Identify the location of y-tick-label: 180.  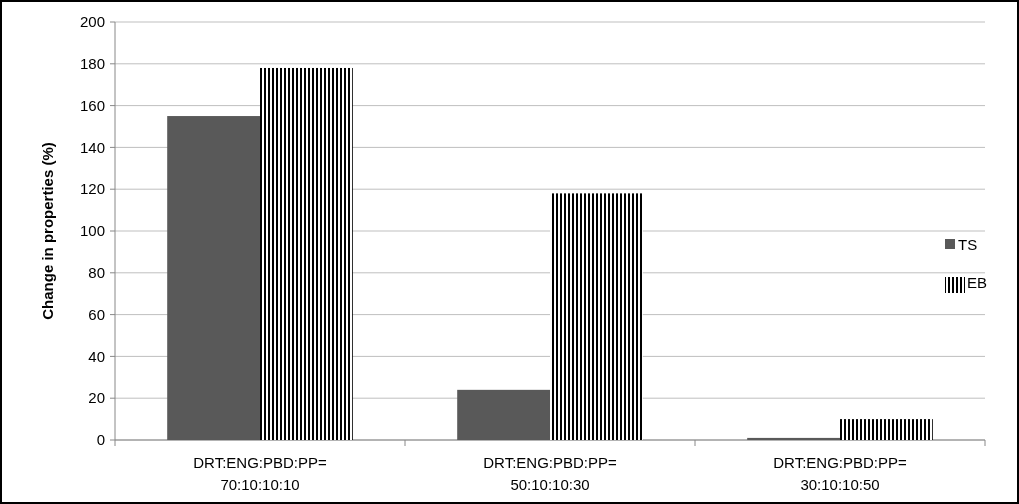
(92, 64).